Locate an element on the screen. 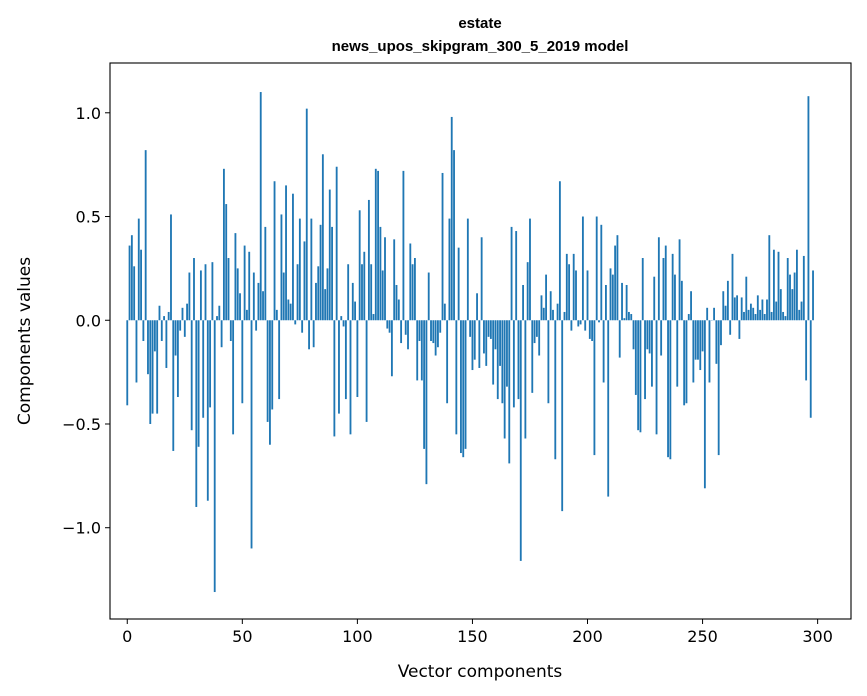 The width and height of the screenshot is (867, 696). y-tick-label: 0.0 is located at coordinates (88, 320).